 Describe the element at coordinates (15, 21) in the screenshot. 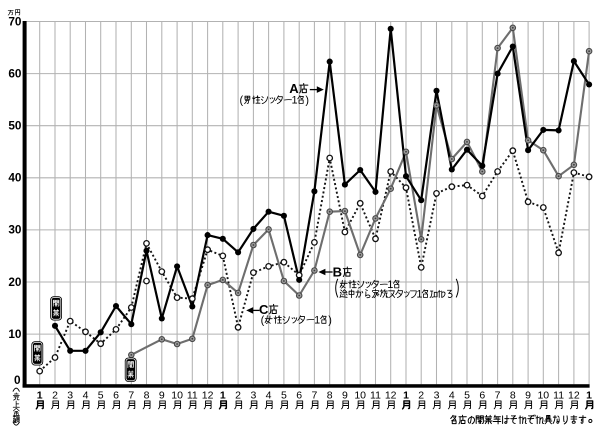

I see `svg-text: 70` at that location.